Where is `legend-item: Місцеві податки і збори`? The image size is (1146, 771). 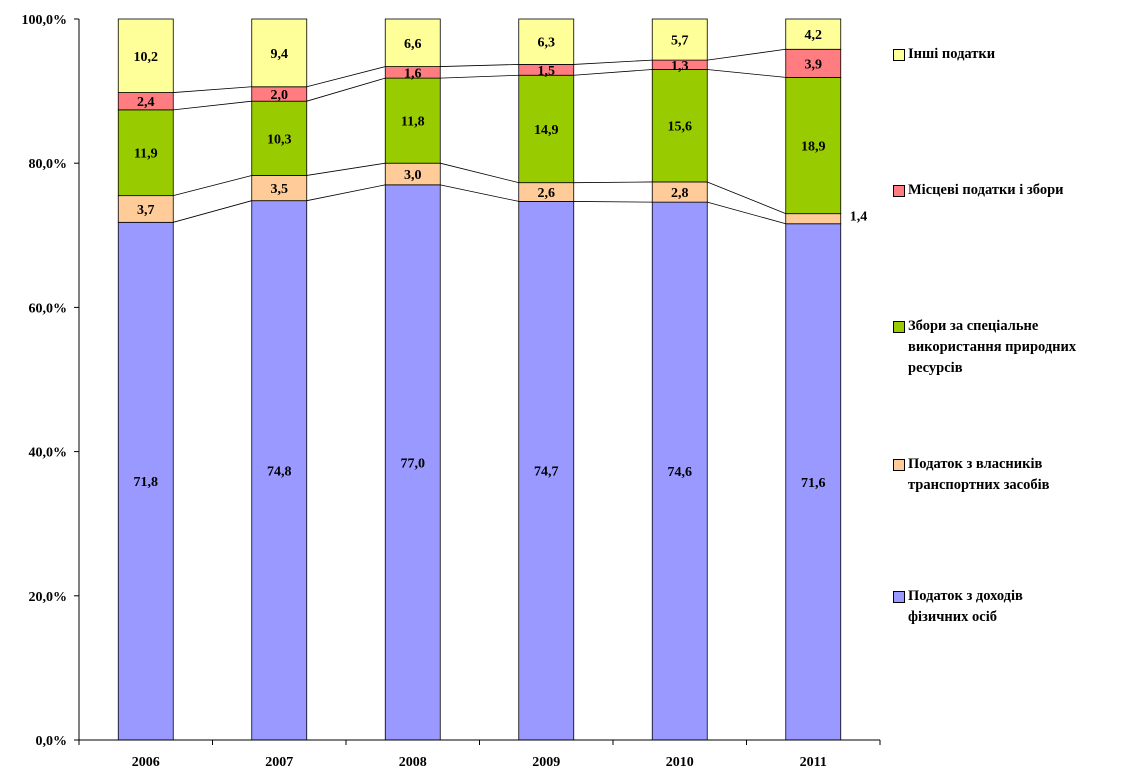 legend-item: Місцеві податки і збори is located at coordinates (1018, 190).